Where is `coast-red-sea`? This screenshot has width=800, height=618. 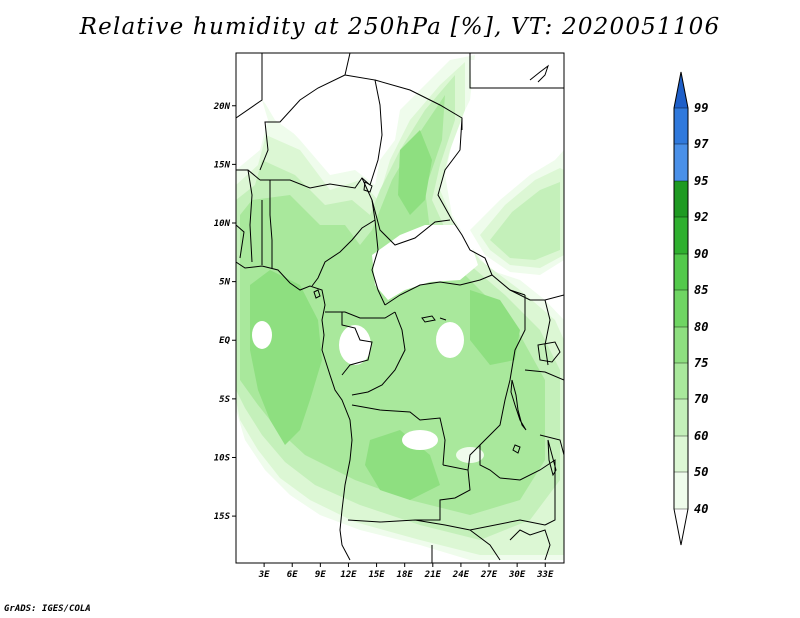
coast-red-sea is located at coordinates (539, 73).